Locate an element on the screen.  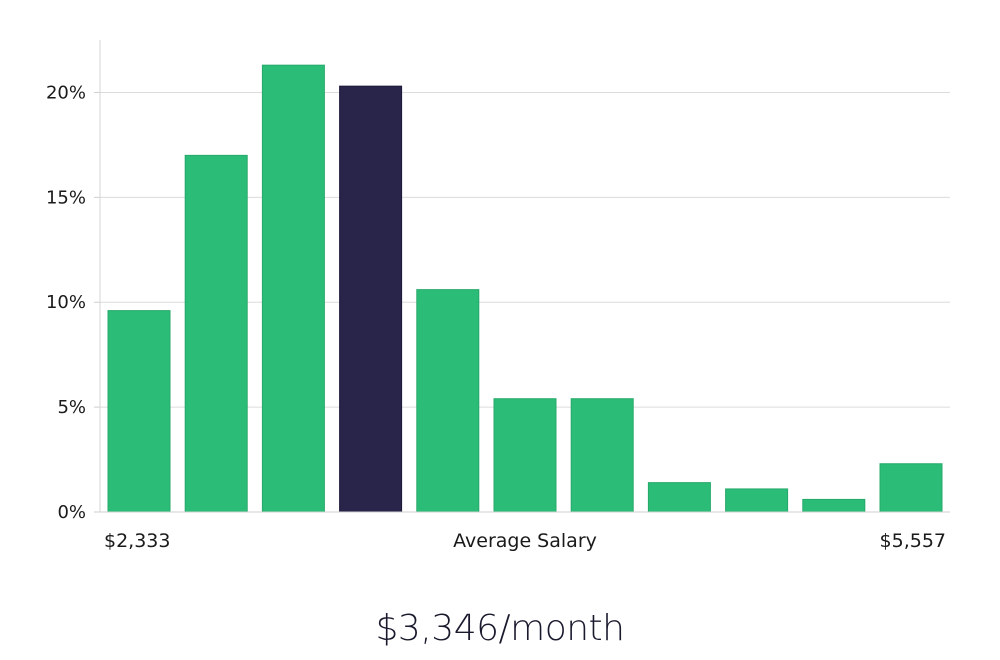
histogram-bar-highlighted is located at coordinates (371, 299).